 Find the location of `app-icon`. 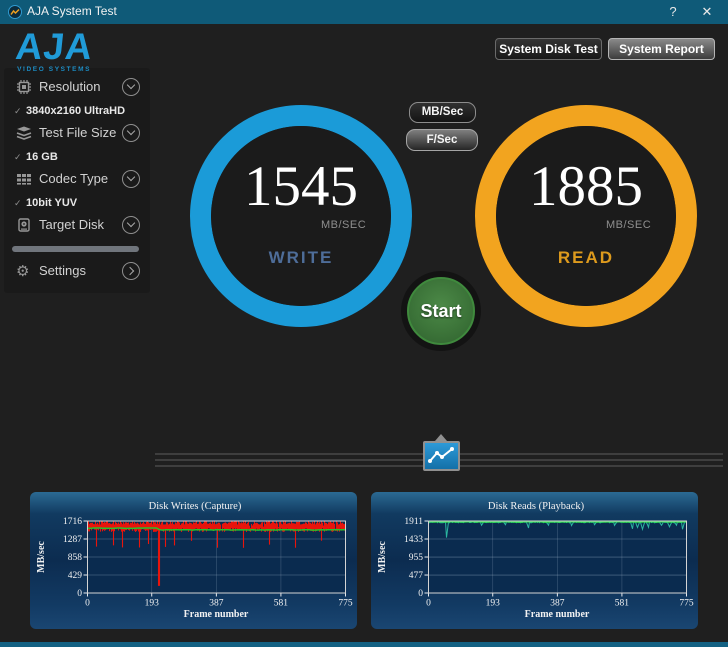

app-icon is located at coordinates (15, 12).